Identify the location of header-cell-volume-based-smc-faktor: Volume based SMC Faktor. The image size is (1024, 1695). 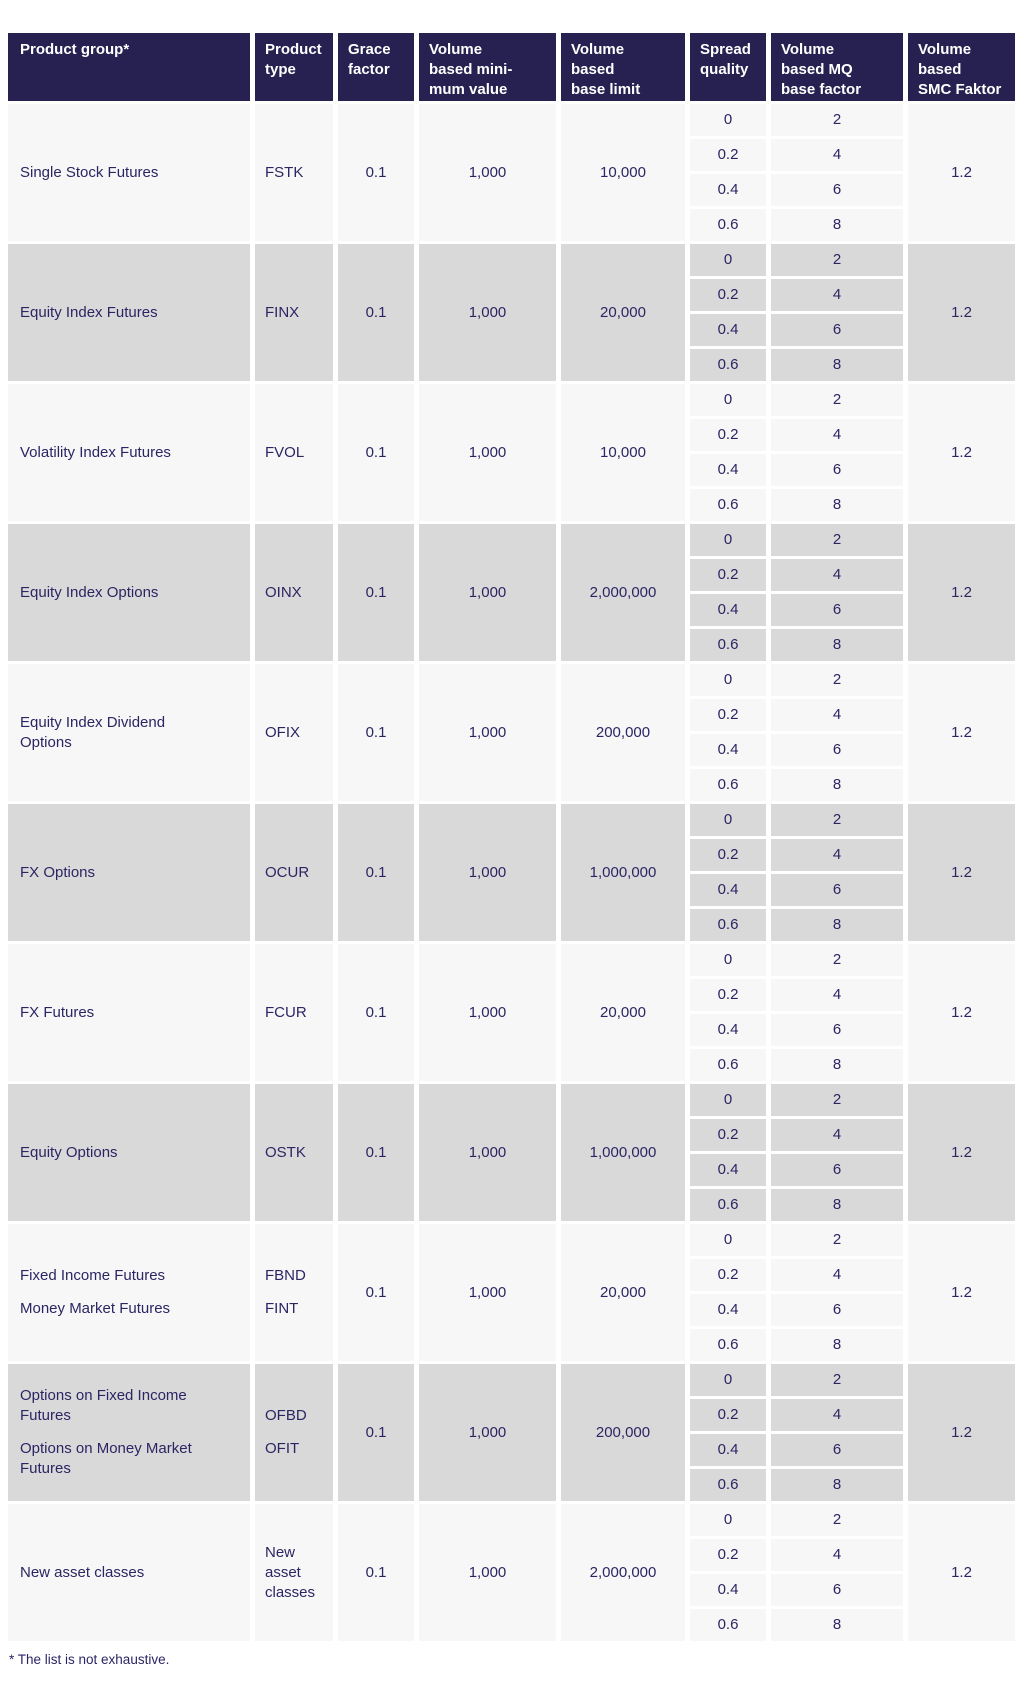
(961, 67).